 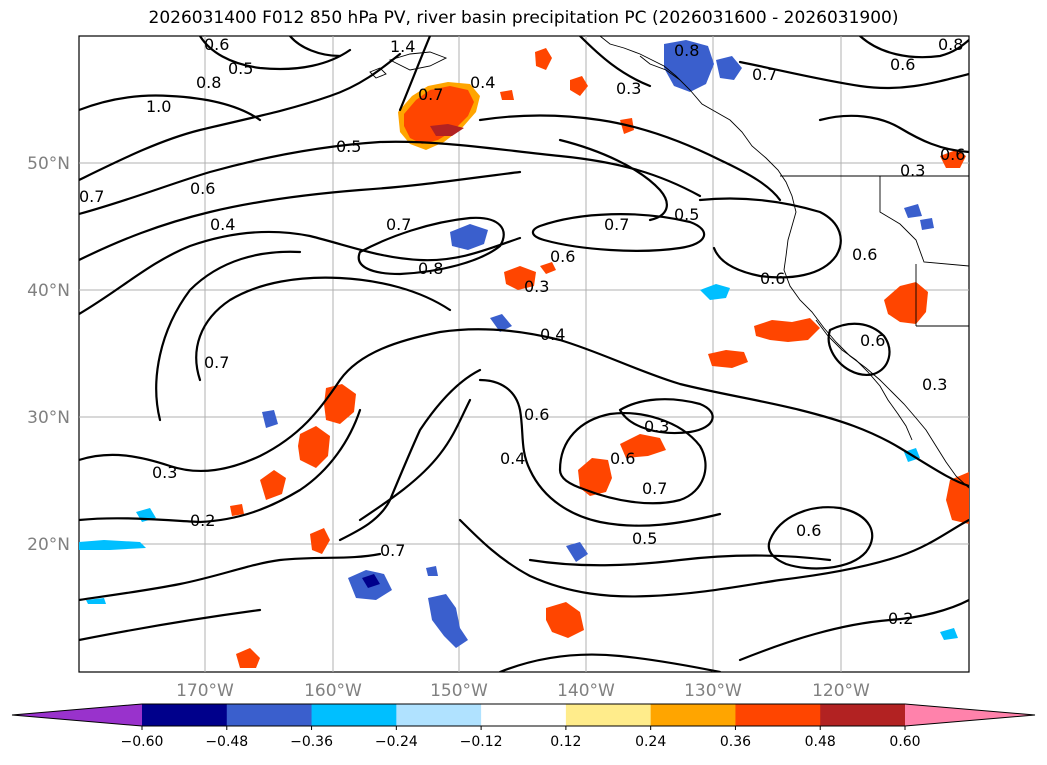 I want to click on lon-label: 150°W, so click(x=459, y=691).